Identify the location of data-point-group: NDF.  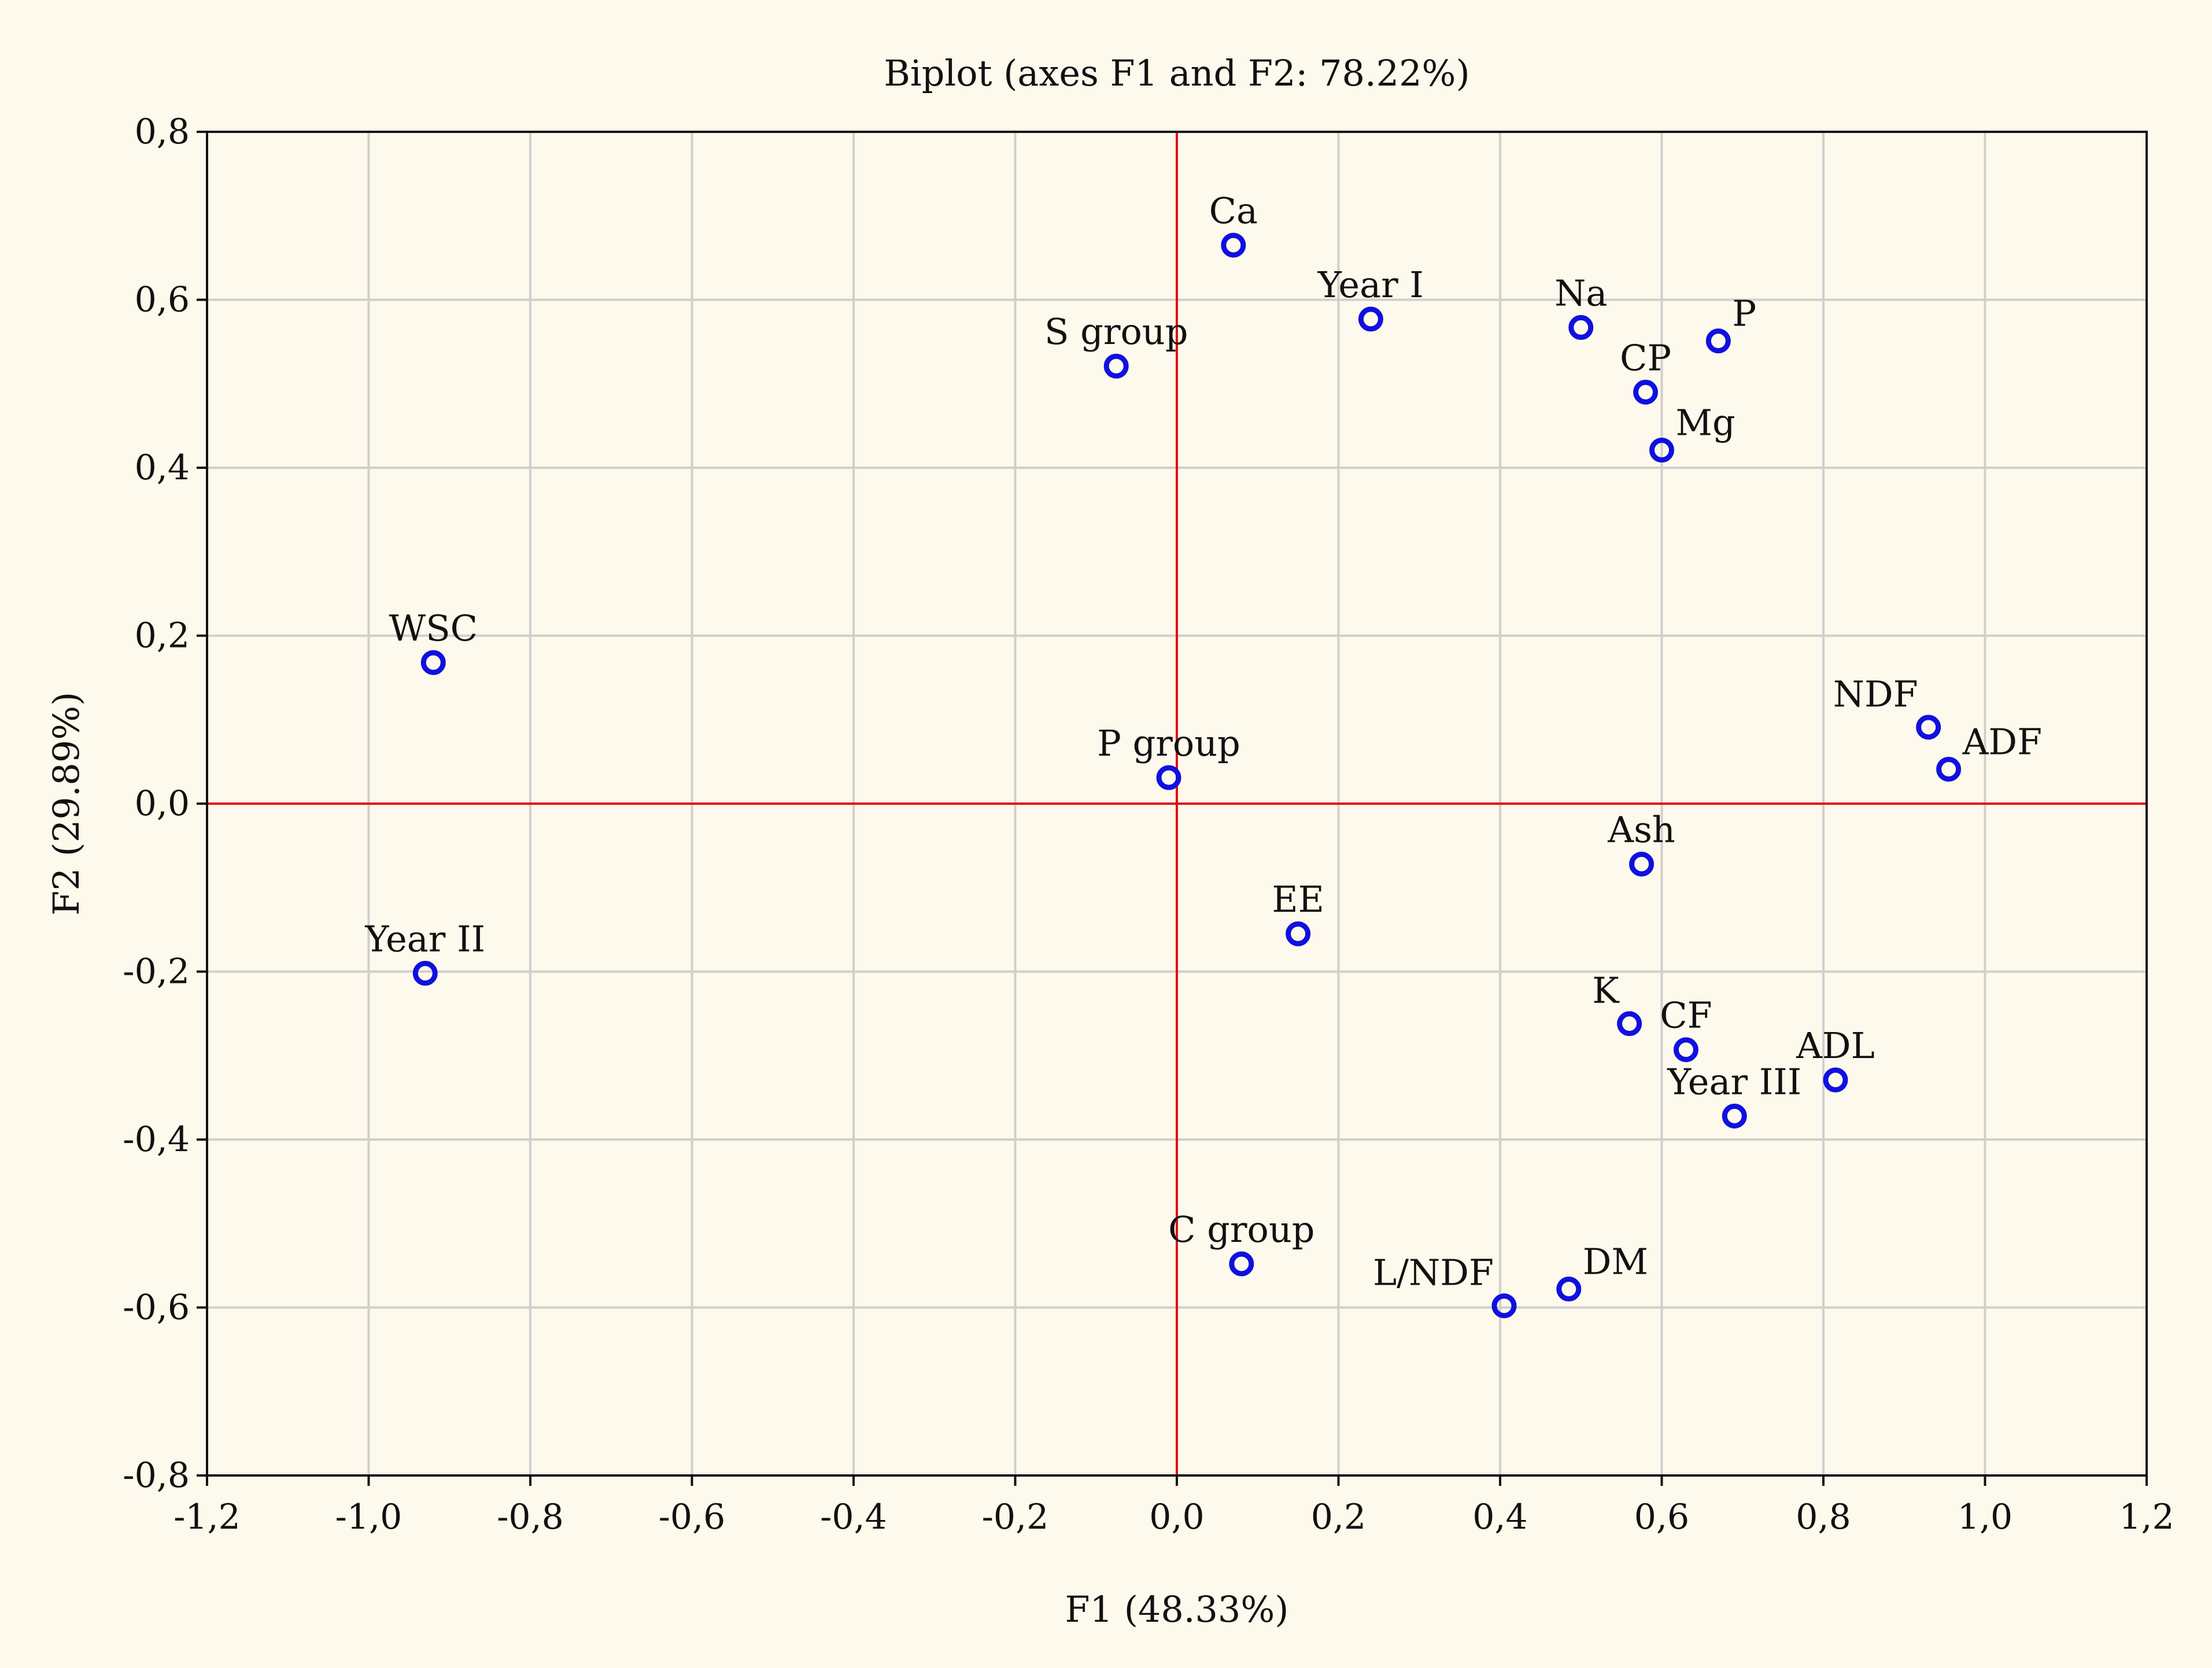
(1887, 706).